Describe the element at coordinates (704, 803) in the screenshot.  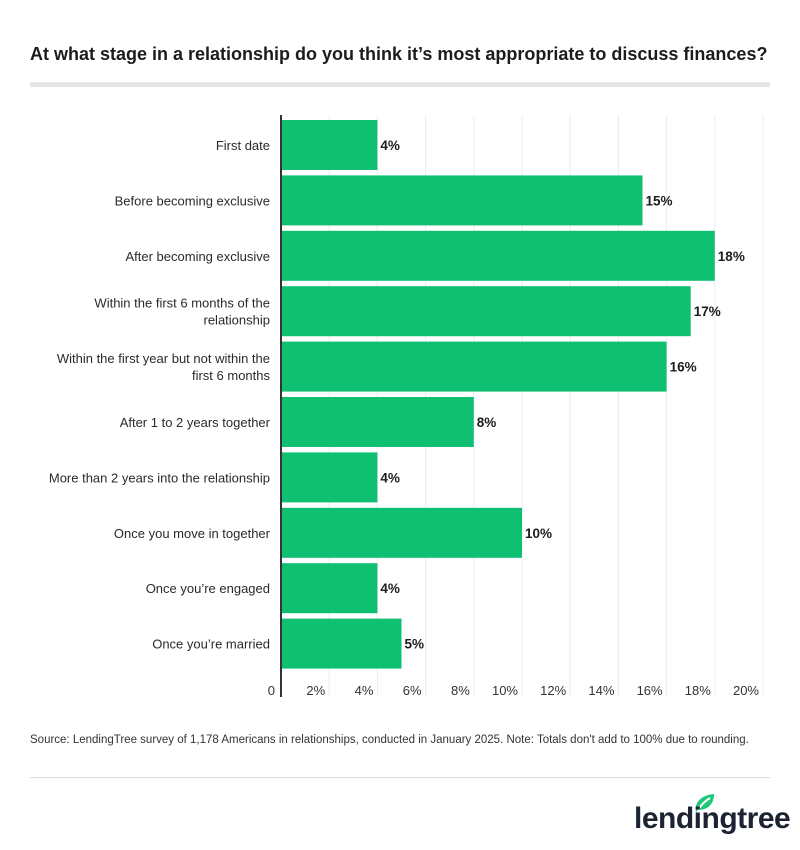
I see `leaf-icon` at that location.